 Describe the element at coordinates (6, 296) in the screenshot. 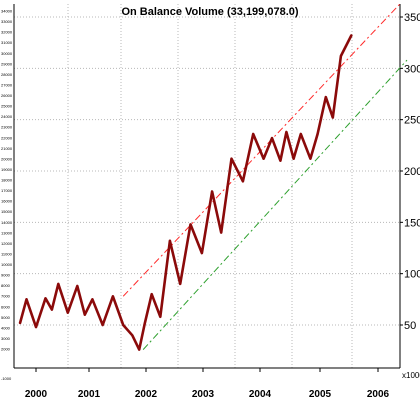

I see `left-tick-label: 7000` at that location.